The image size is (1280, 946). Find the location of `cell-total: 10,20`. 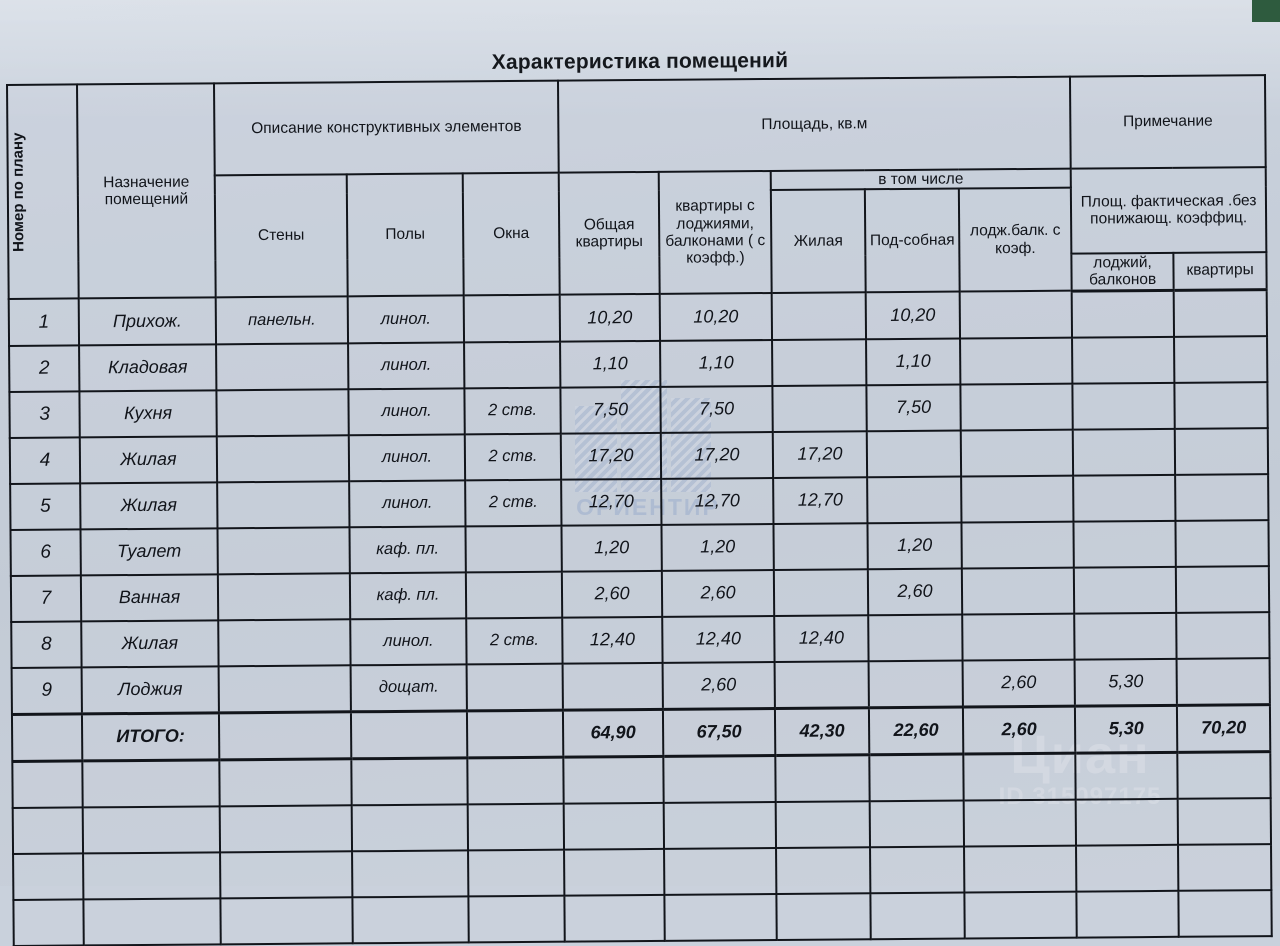

cell-total: 10,20 is located at coordinates (610, 317).